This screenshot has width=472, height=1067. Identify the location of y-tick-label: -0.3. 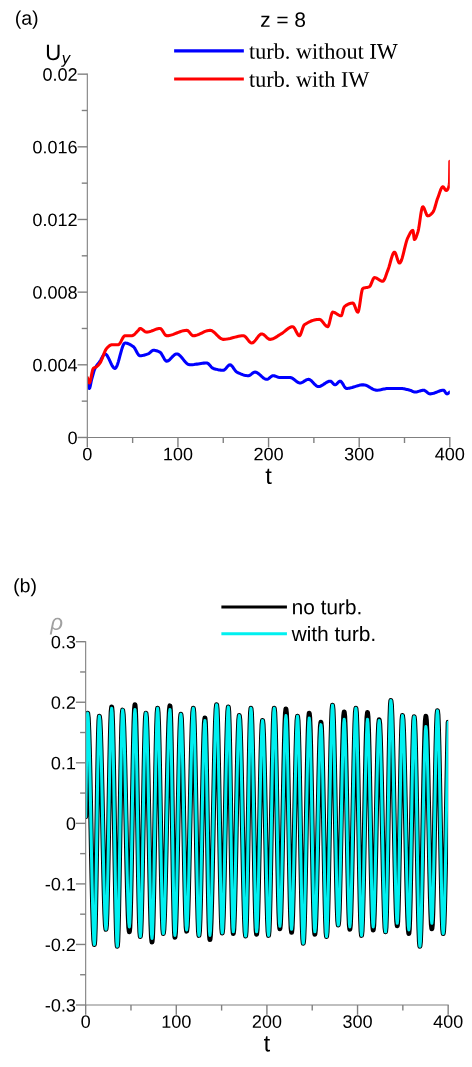
(60, 1005).